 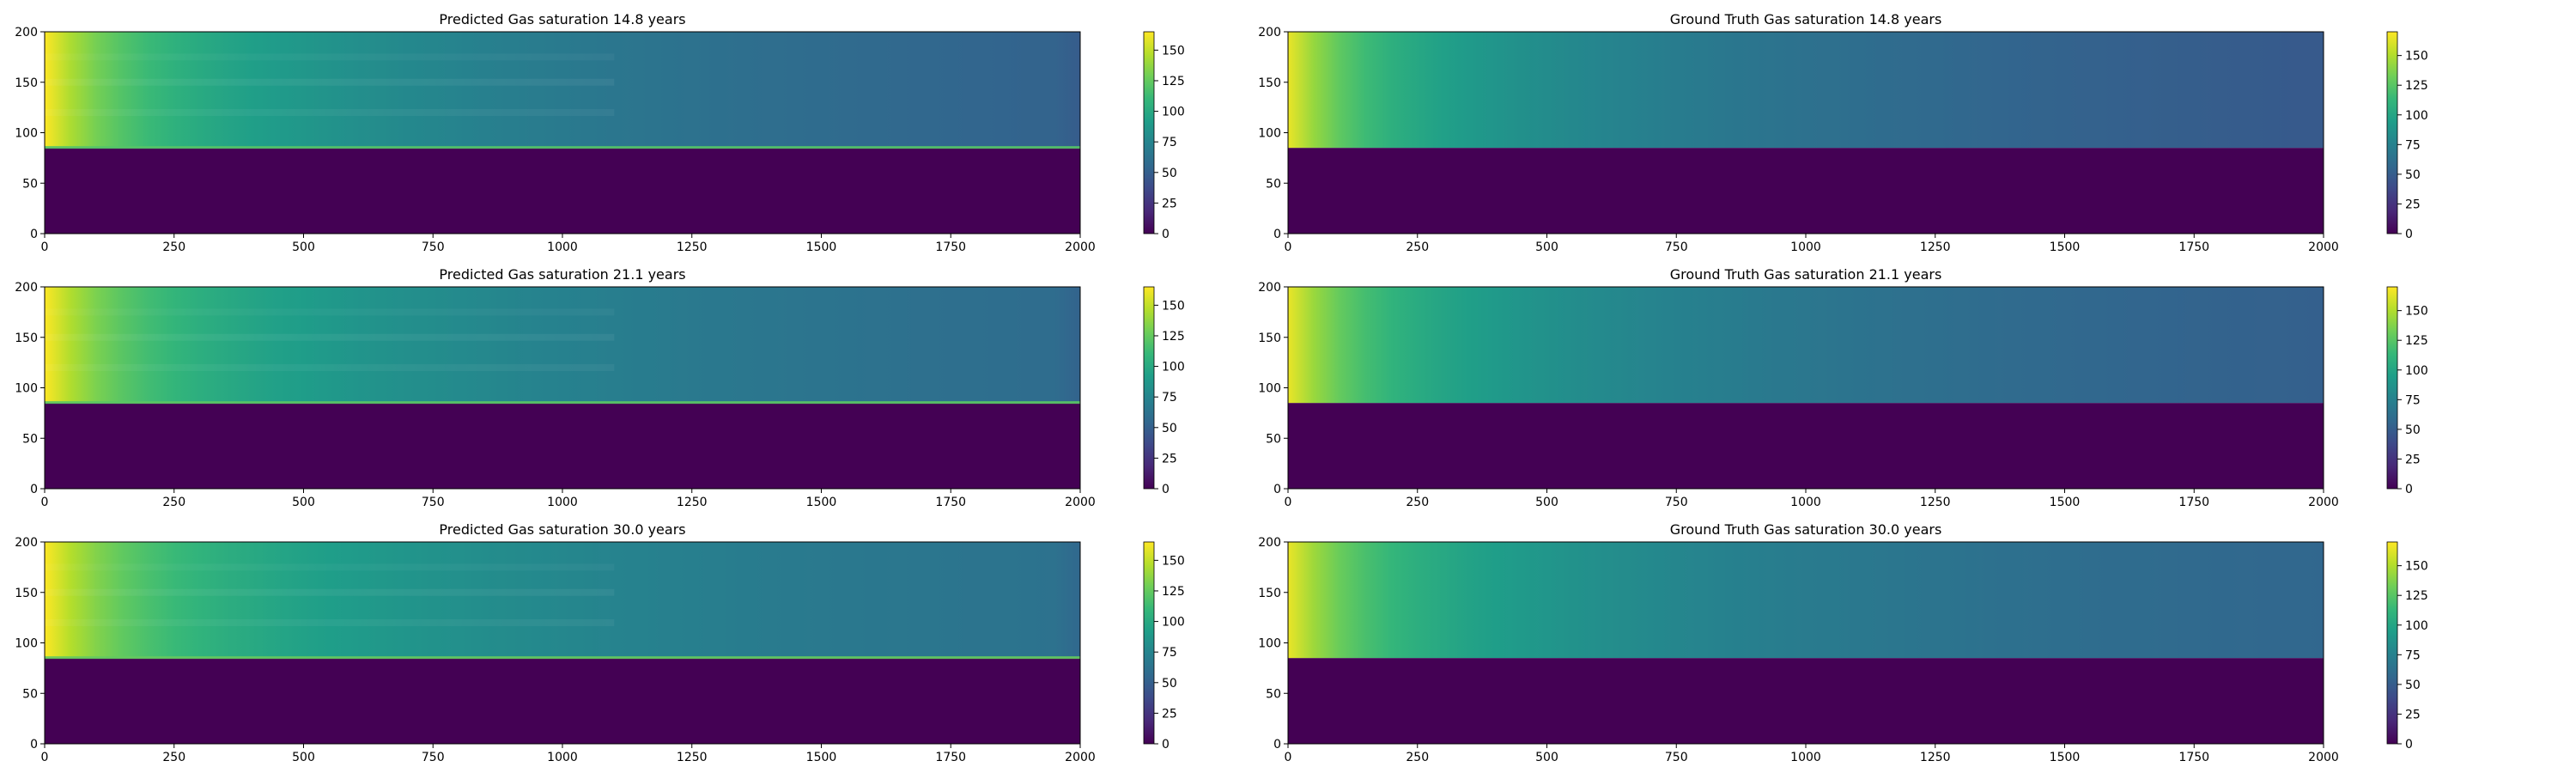 What do you see at coordinates (562, 529) in the screenshot?
I see `chart-title: Predicted Gas saturation 30.0 years` at bounding box center [562, 529].